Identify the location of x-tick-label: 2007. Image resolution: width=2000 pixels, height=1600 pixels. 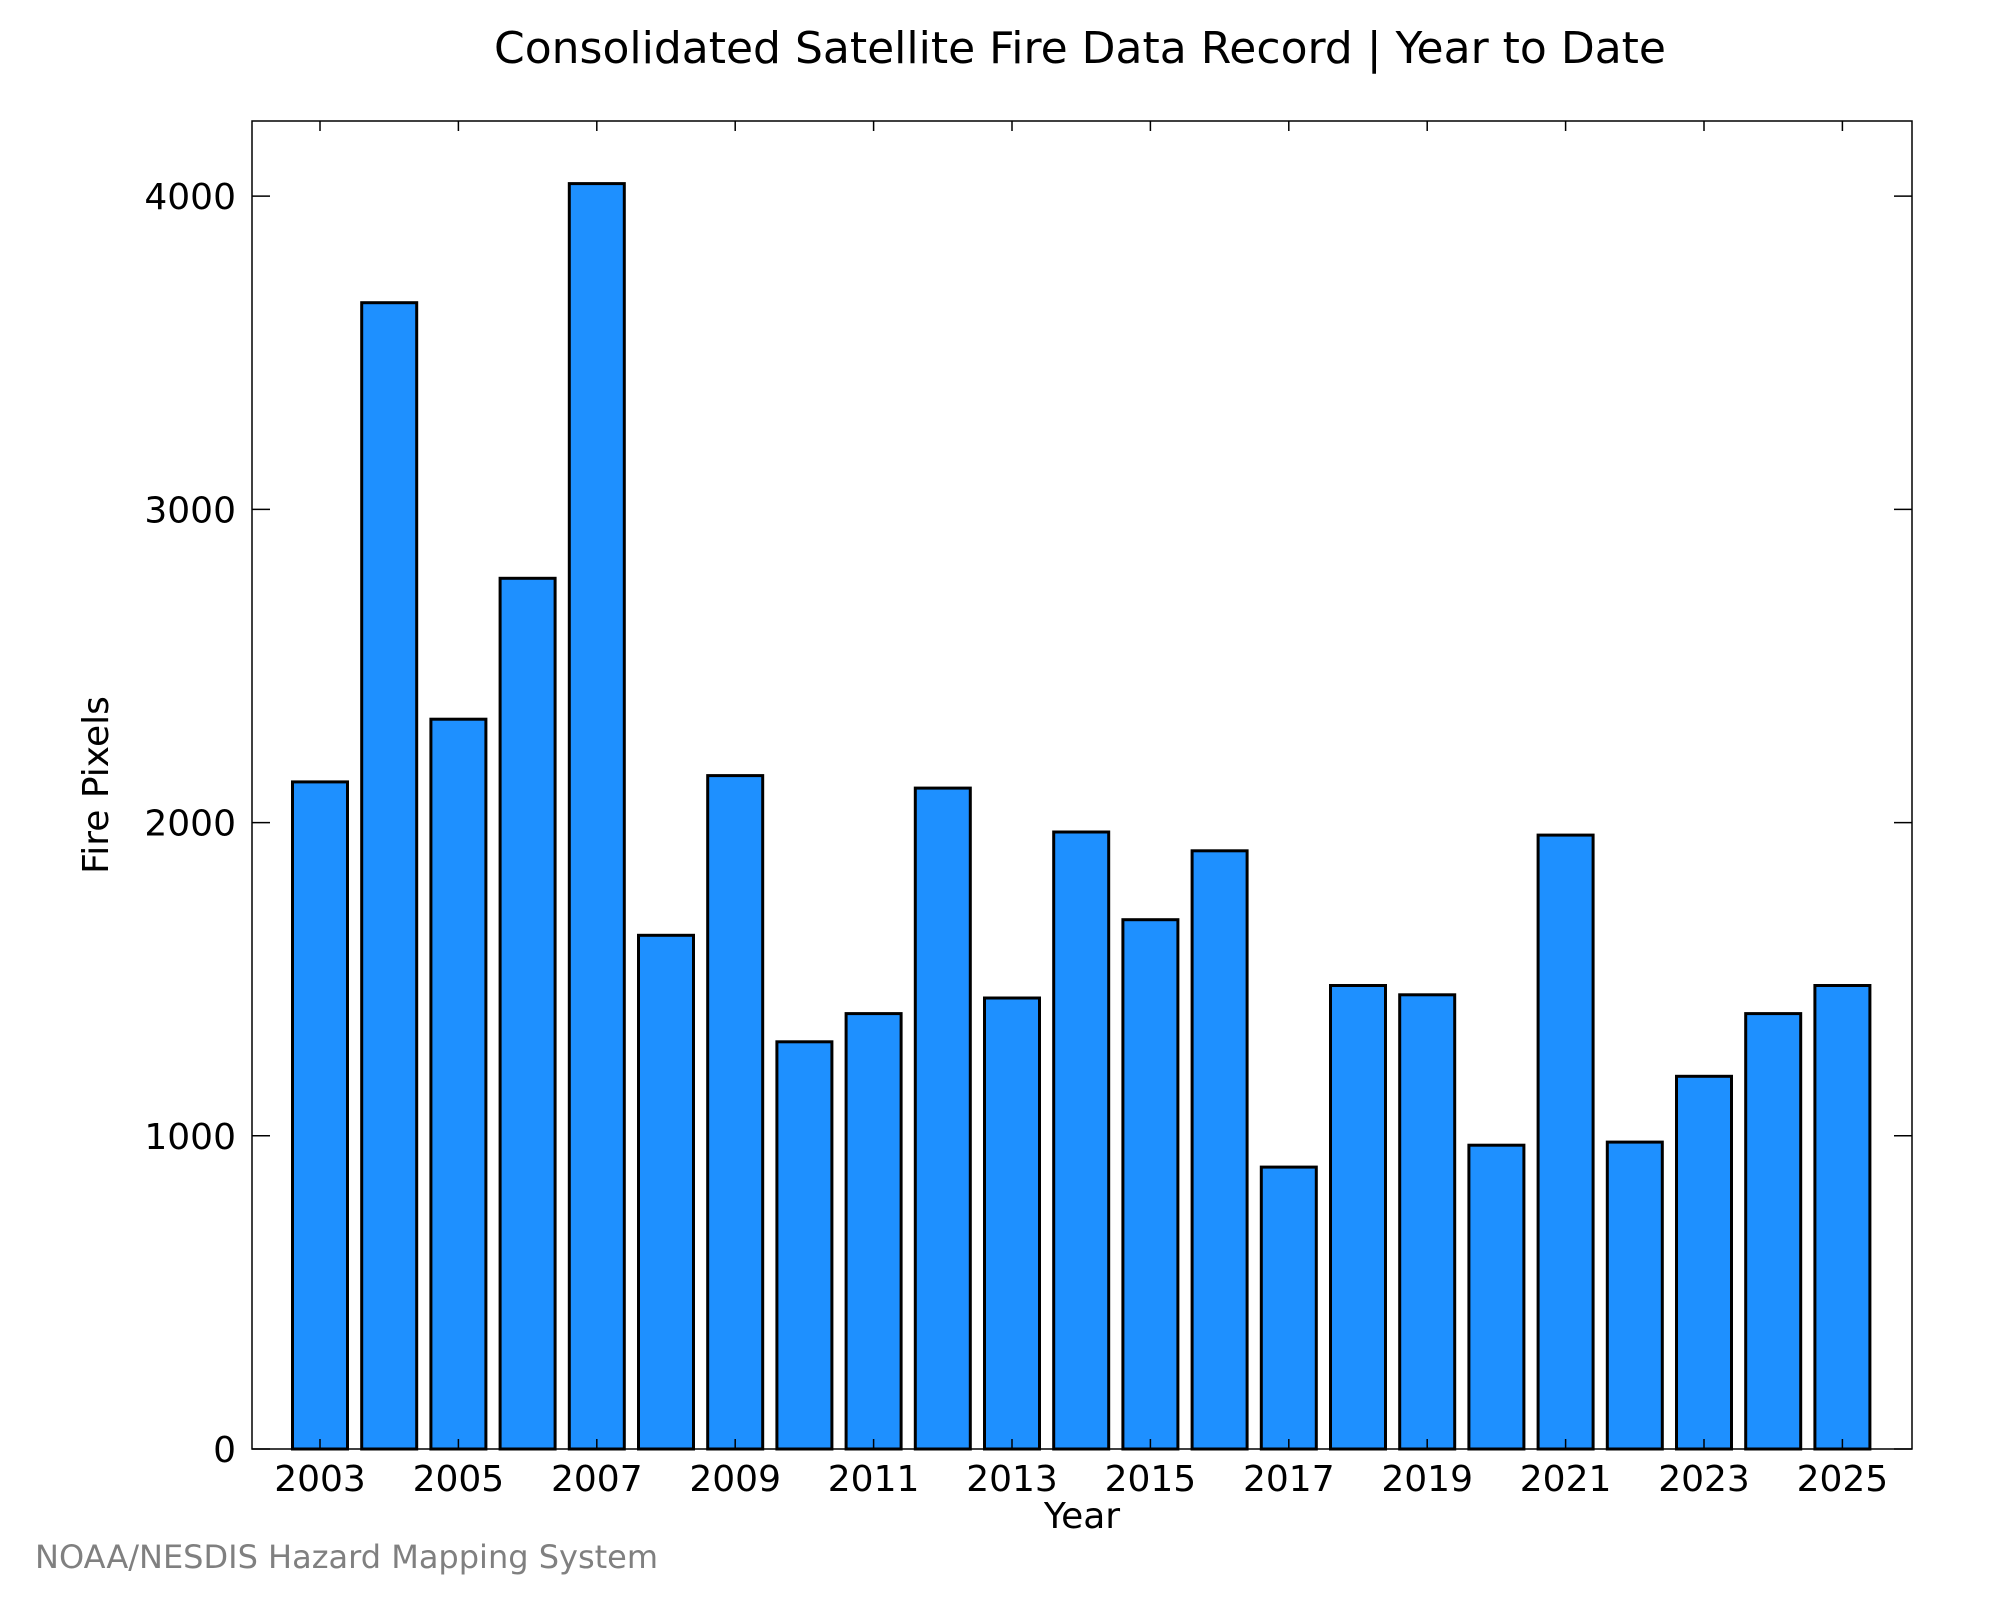
(597, 1479).